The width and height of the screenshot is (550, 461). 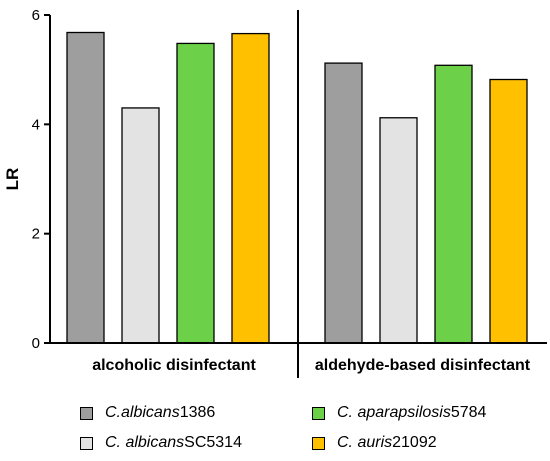 What do you see at coordinates (414, 442) in the screenshot?
I see `legend-label-strain: 21092` at bounding box center [414, 442].